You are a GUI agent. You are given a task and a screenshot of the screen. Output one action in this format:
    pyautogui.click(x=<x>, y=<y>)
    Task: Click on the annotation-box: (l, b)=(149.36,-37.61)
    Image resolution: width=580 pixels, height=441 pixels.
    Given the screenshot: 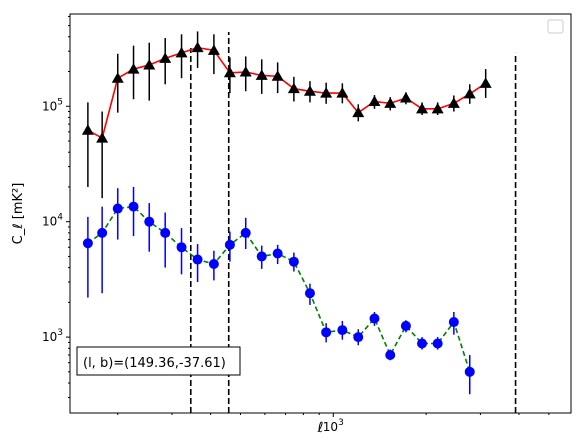 What is the action you would take?
    pyautogui.click(x=158, y=361)
    